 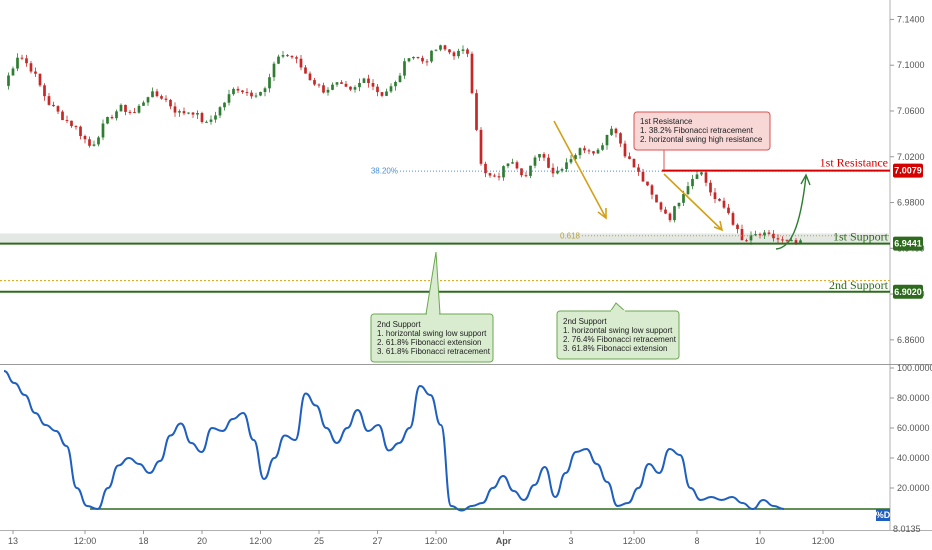 I want to click on oscillator-tick-label: 40.0000, so click(x=913, y=458).